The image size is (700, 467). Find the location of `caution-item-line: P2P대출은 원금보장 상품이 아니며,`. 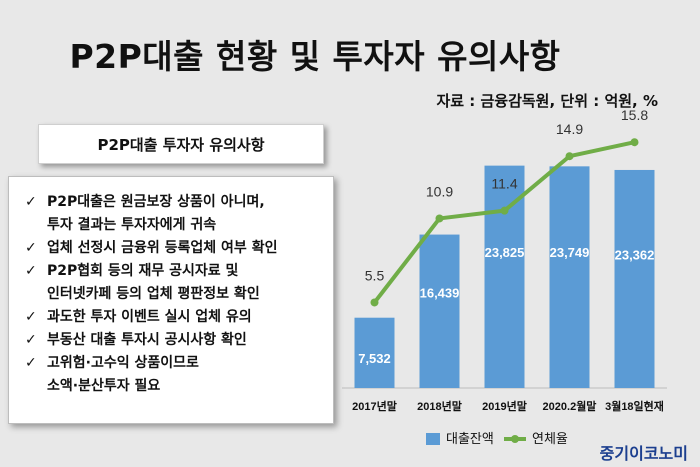

caution-item-line: P2P대출은 원금보장 상품이 아니며, is located at coordinates (156, 202).